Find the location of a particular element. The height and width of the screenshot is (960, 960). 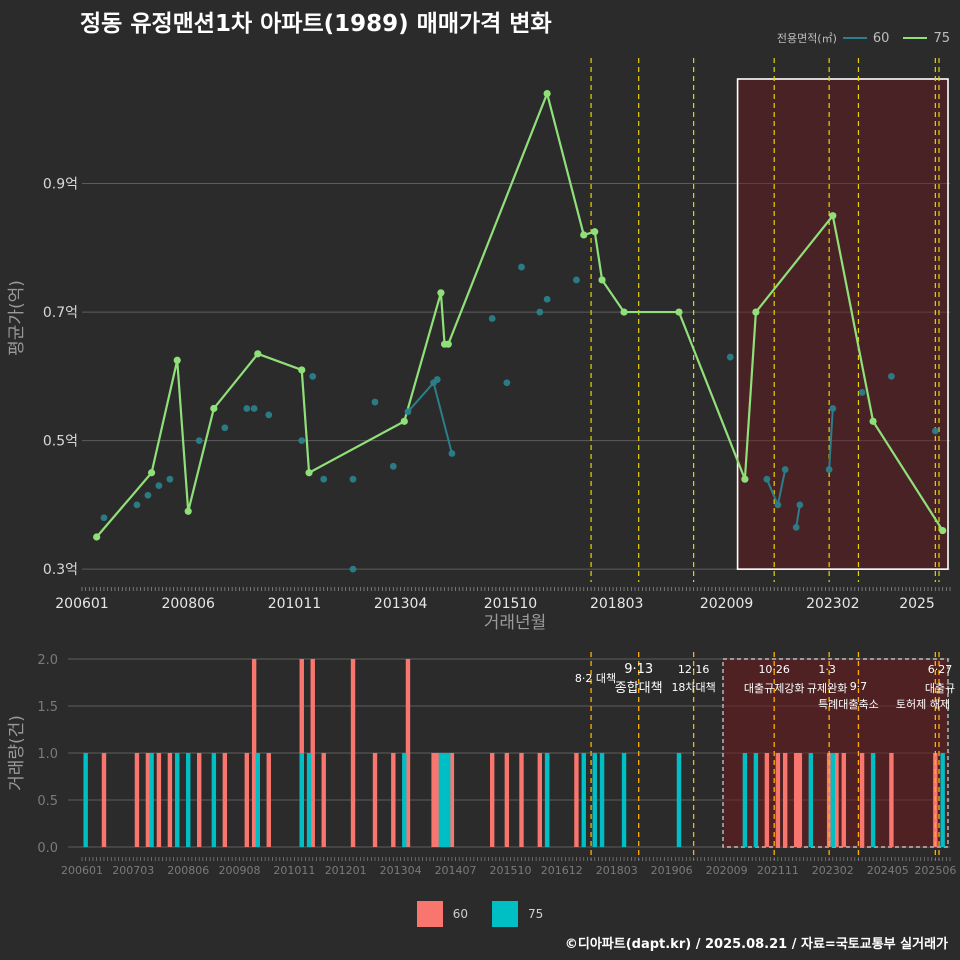

price-x-tick-label: 201011 is located at coordinates (294, 604).